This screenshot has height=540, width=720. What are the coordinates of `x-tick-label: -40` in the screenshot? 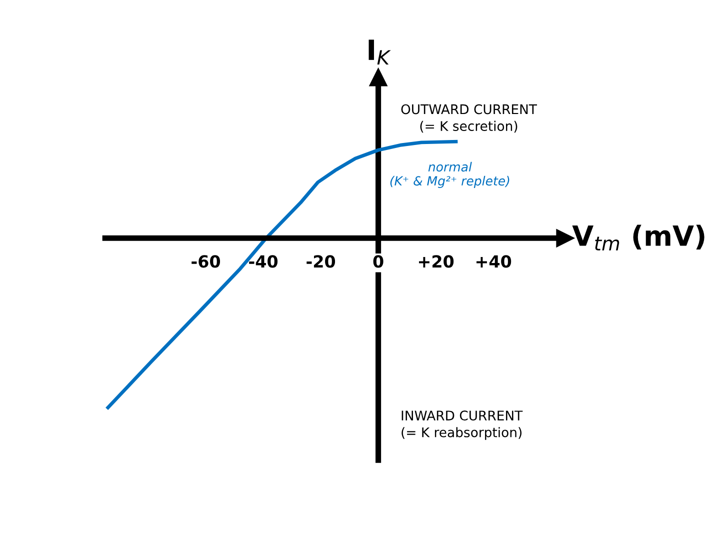 It's located at (263, 261).